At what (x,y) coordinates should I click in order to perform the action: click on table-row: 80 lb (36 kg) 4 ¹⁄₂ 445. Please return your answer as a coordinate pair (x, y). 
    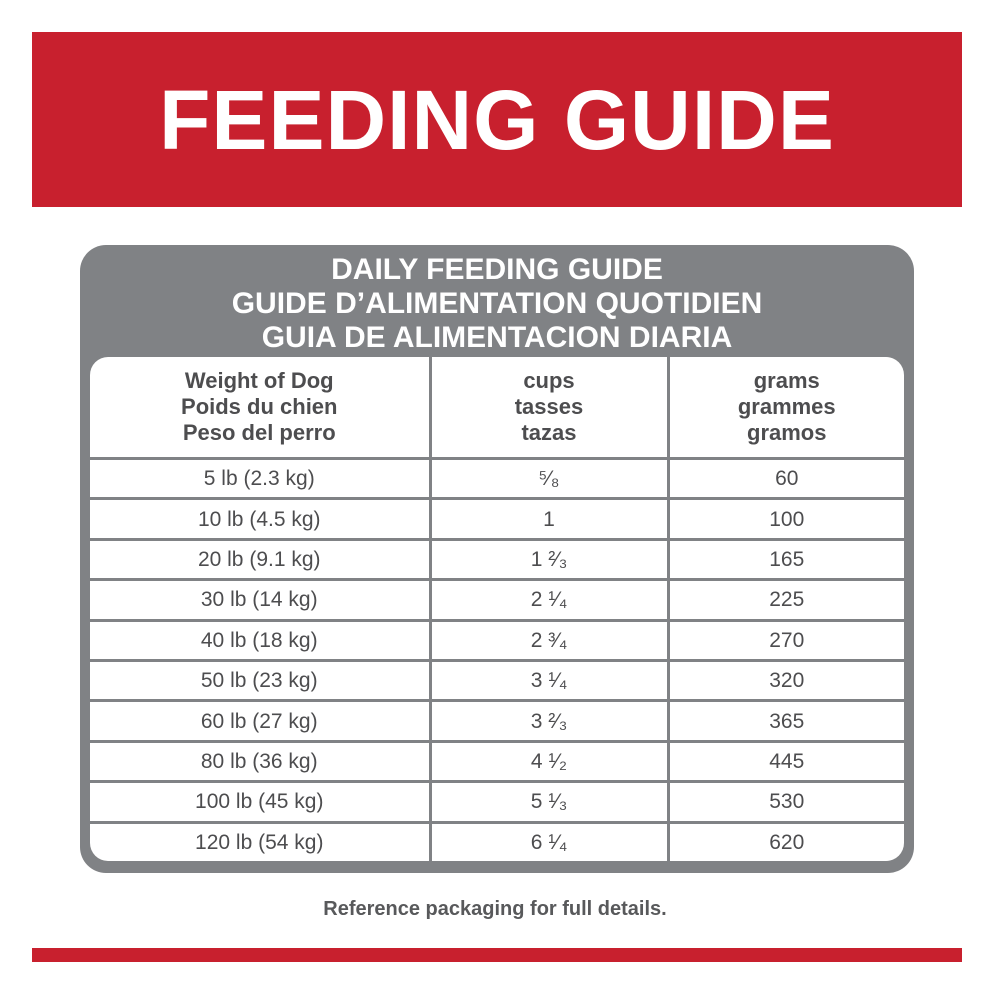
    Looking at the image, I should click on (497, 761).